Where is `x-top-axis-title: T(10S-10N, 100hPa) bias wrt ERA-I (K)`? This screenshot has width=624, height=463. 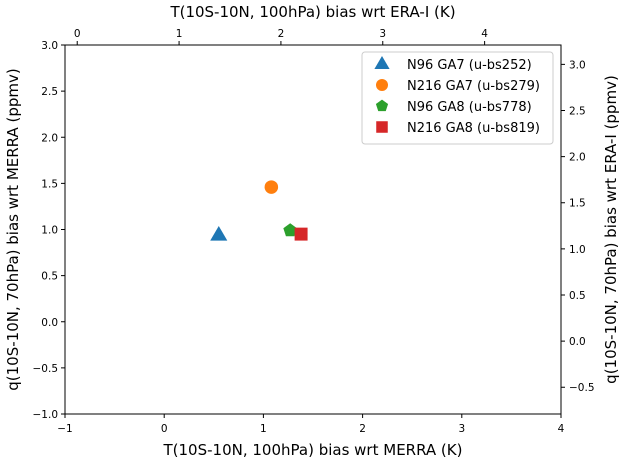
x-top-axis-title: T(10S-10N, 100hPa) bias wrt ERA-I (K) is located at coordinates (312, 12).